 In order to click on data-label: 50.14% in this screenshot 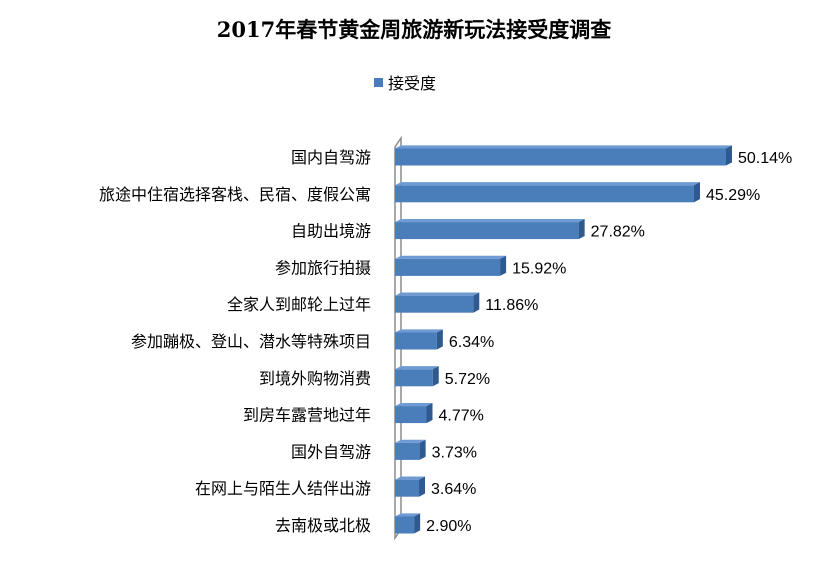, I will do `click(765, 158)`.